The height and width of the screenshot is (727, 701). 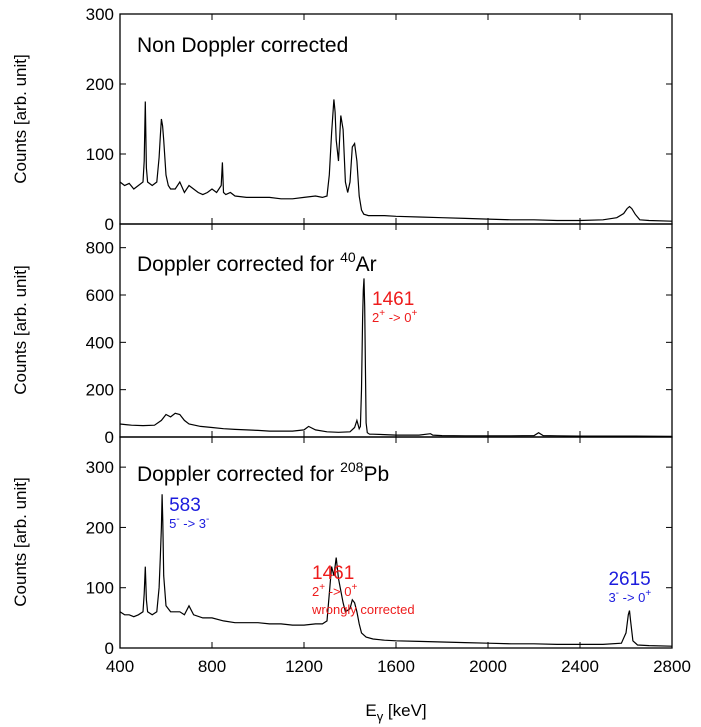 I want to click on transition-label: 3- -> 0+, so click(x=629, y=596).